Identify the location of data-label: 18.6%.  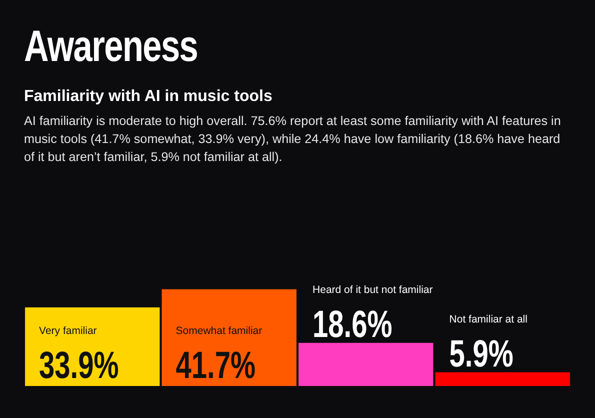
(352, 325).